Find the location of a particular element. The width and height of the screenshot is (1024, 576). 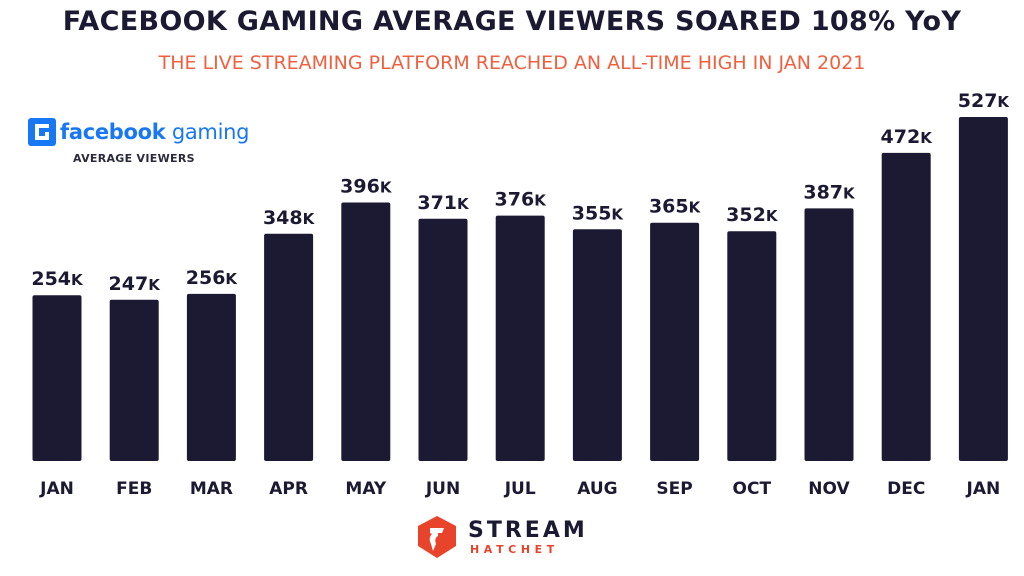

data-label-9: 352K is located at coordinates (752, 215).